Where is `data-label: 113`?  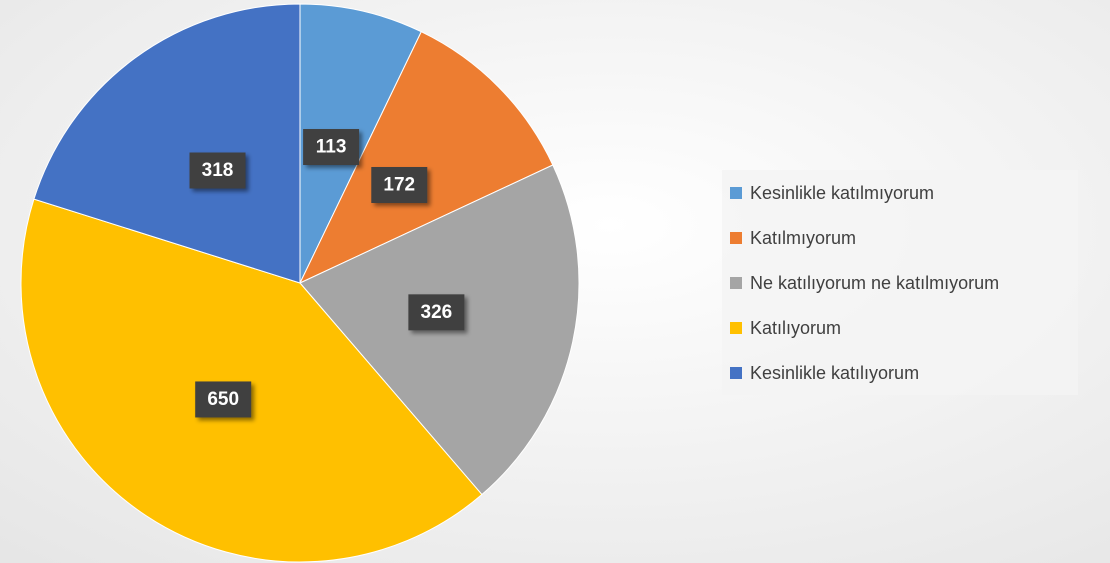 data-label: 113 is located at coordinates (331, 147).